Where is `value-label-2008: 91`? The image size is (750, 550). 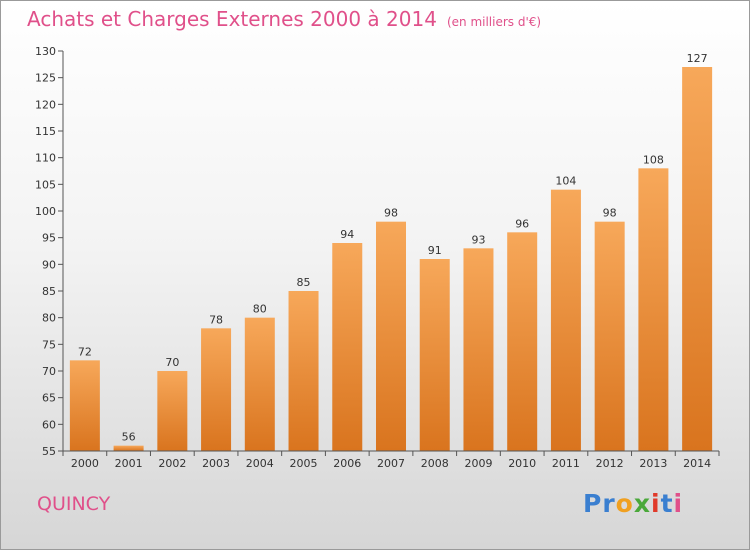
value-label-2008: 91 is located at coordinates (435, 250).